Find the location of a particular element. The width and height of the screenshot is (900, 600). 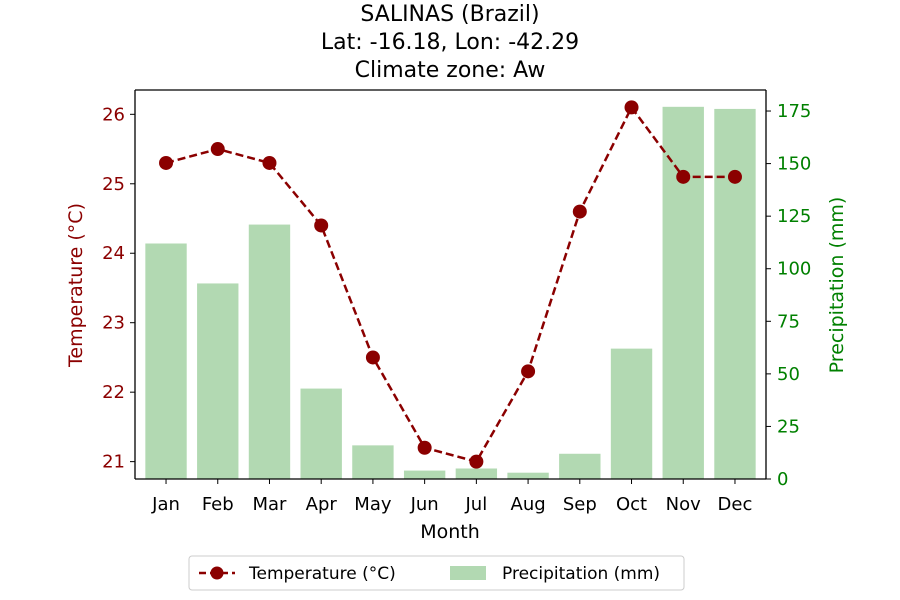

legend-frame is located at coordinates (436, 573).